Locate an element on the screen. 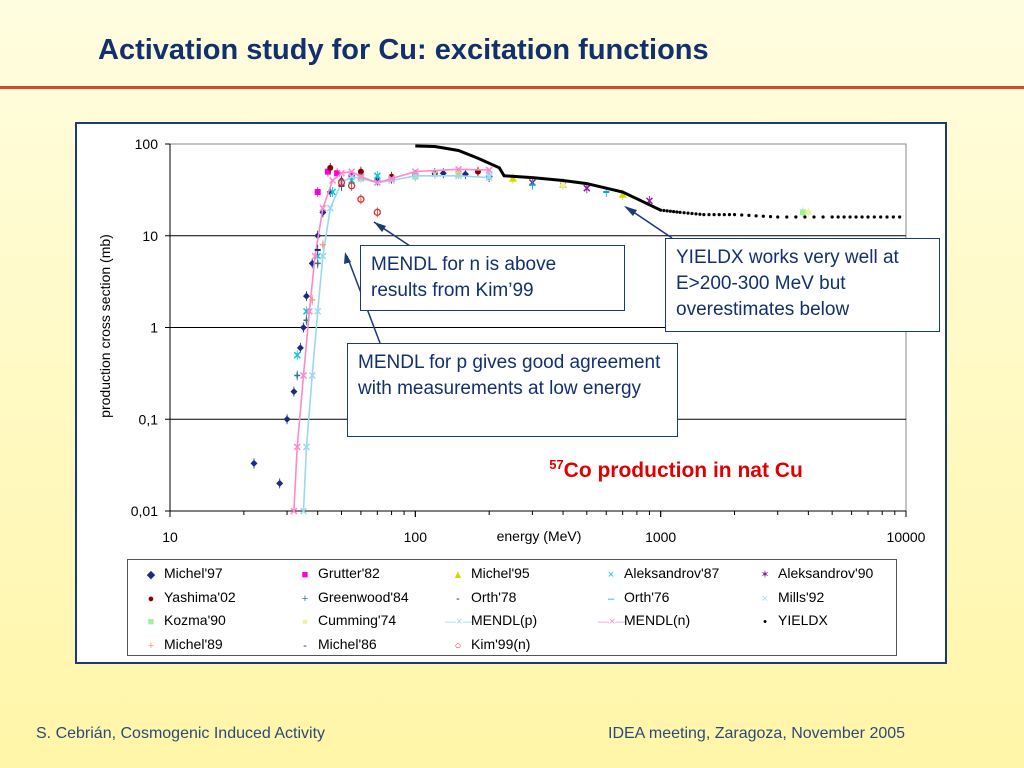 This screenshot has width=1024, height=768. legend-item: ◆ Michel'97 is located at coordinates (180, 573).